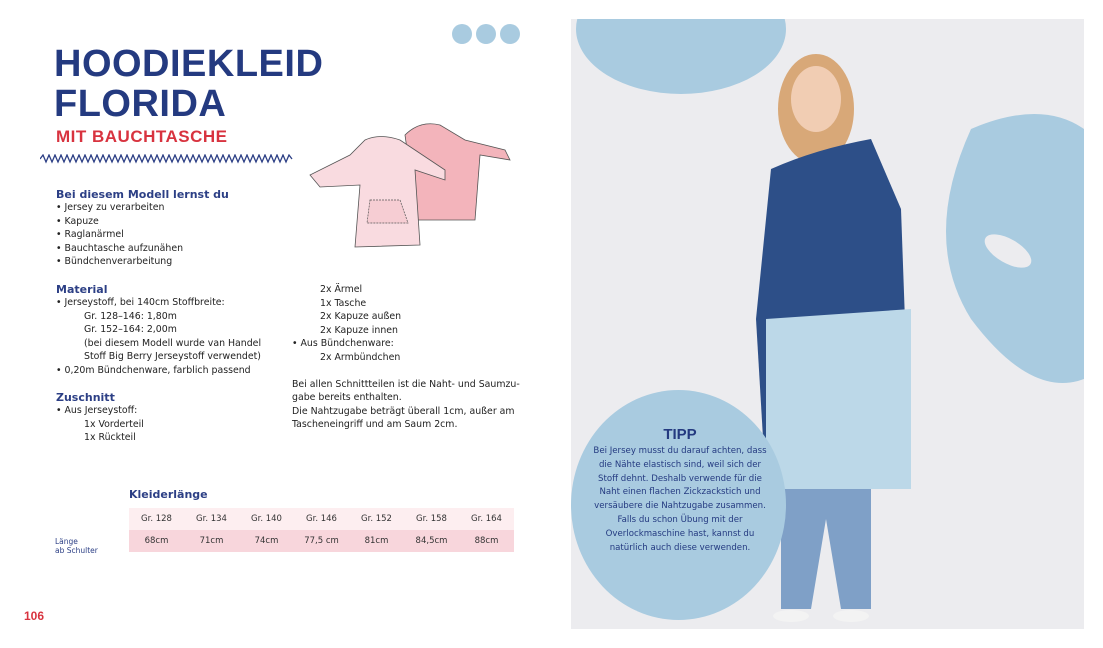  What do you see at coordinates (172, 357) in the screenshot?
I see `list-item: Stoff Big Berry Jerseystoff verwendet)` at bounding box center [172, 357].